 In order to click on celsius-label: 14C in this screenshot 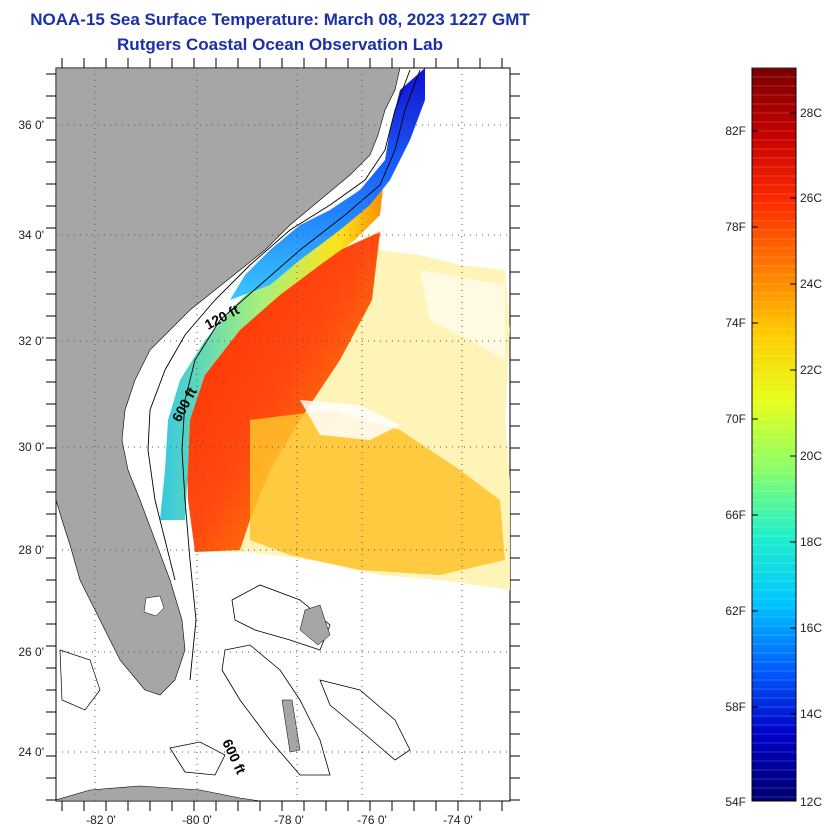, I will do `click(811, 714)`.